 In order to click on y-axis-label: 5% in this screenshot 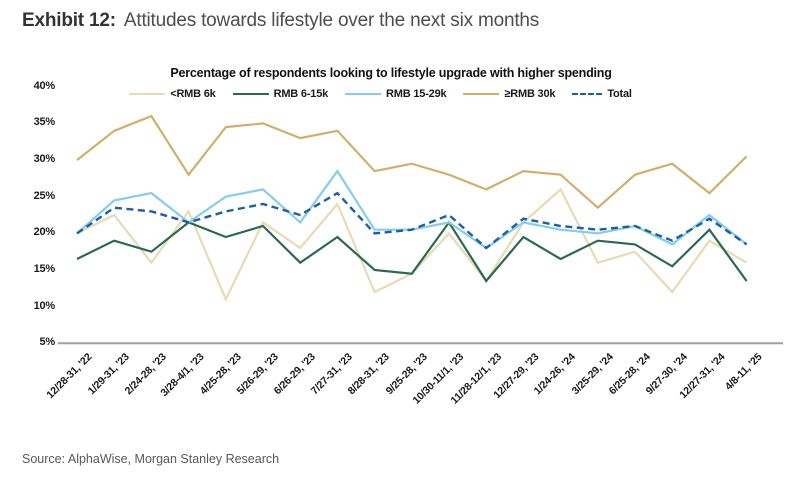, I will do `click(47, 342)`.